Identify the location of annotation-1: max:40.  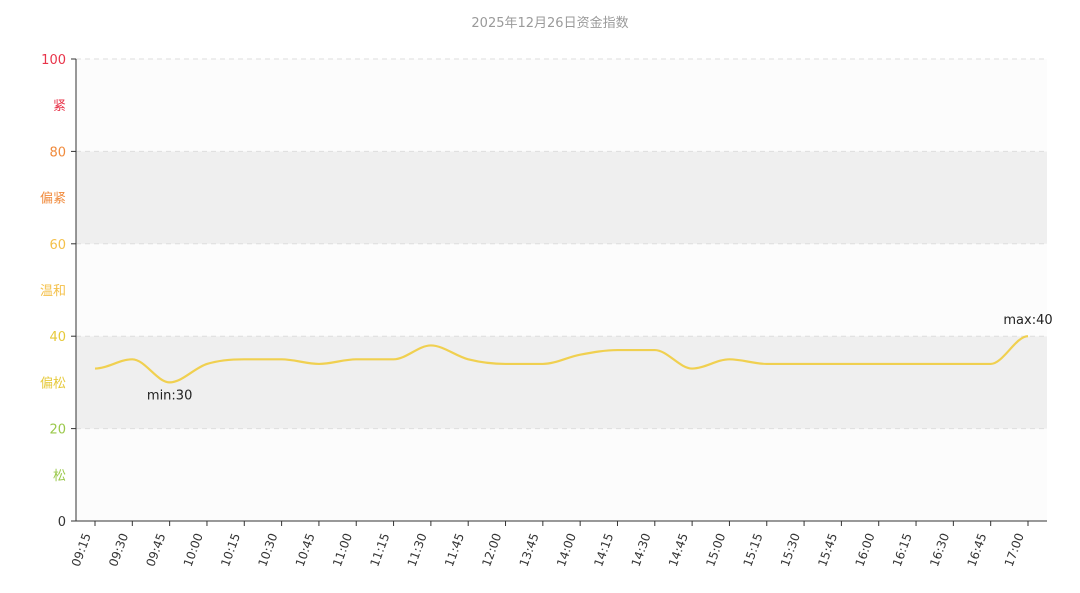
(1027, 320).